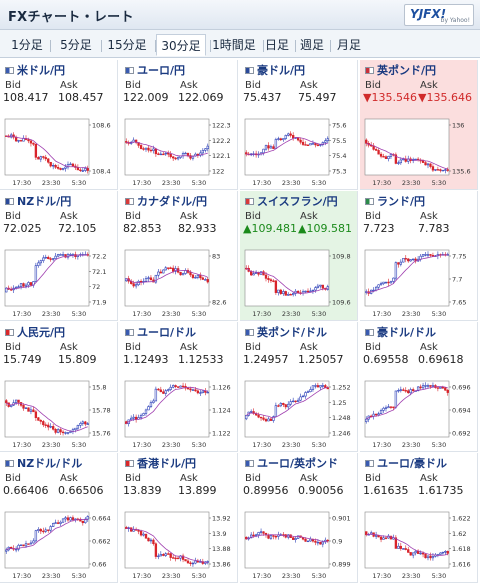 This screenshot has height=584, width=480. Describe the element at coordinates (400, 71) in the screenshot. I see `pair-title: 英ポンド/円` at that location.